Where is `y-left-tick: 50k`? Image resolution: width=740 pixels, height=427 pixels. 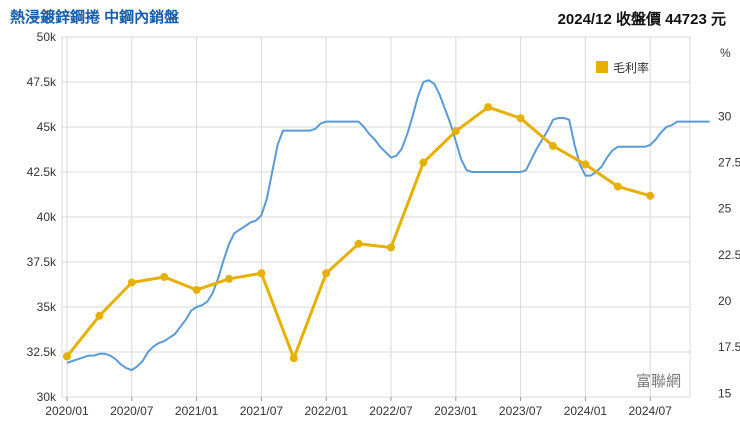 y-left-tick: 50k is located at coordinates (47, 37).